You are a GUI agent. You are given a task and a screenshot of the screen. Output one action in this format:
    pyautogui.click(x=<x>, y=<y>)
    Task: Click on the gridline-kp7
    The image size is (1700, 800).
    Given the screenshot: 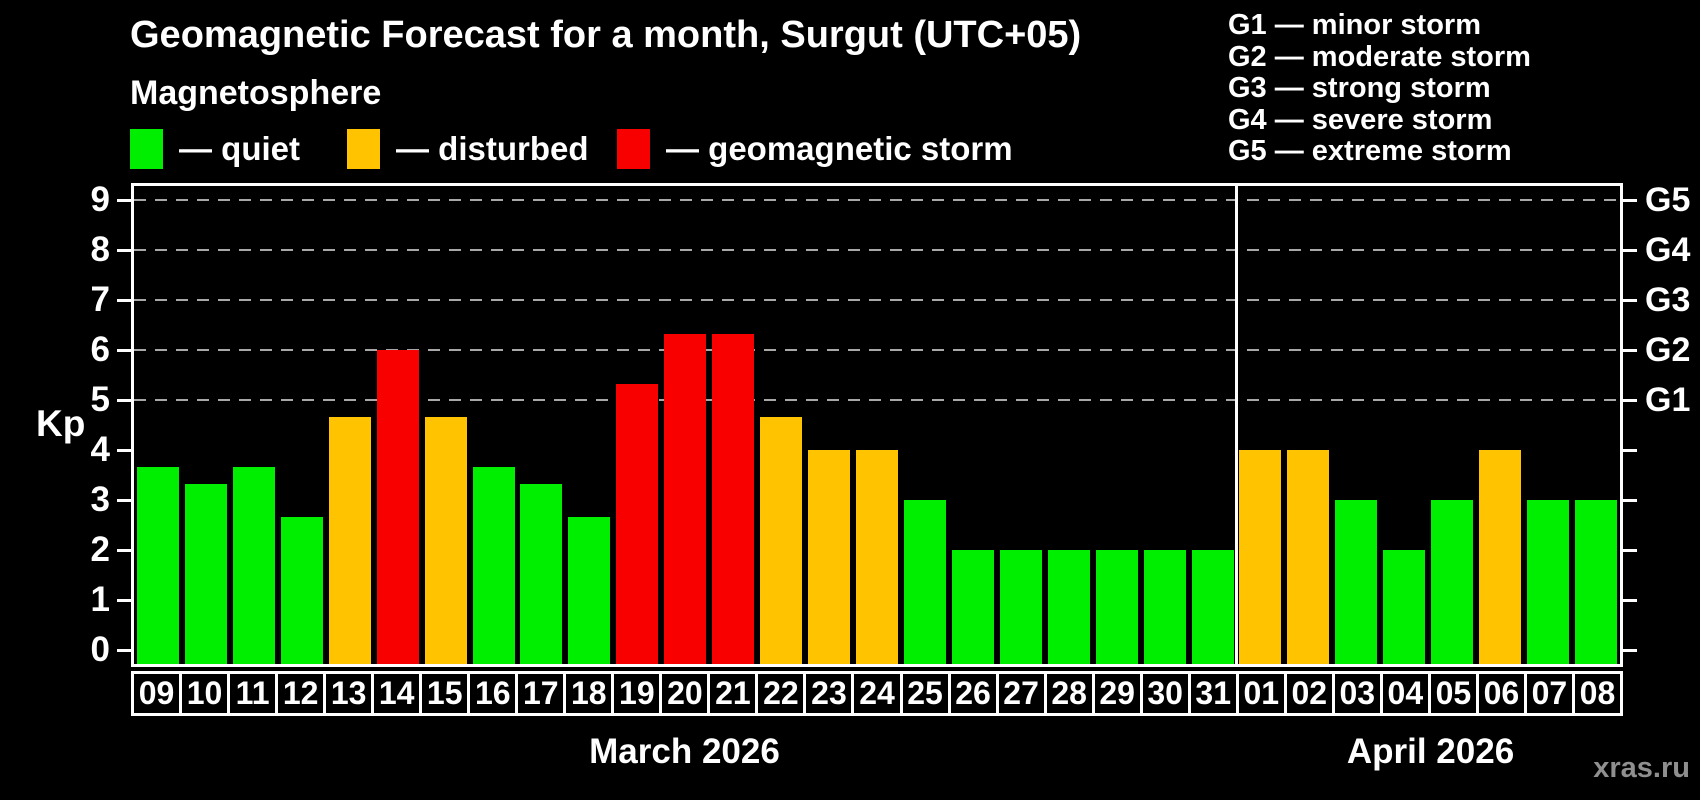 What is the action you would take?
    pyautogui.click(x=877, y=300)
    